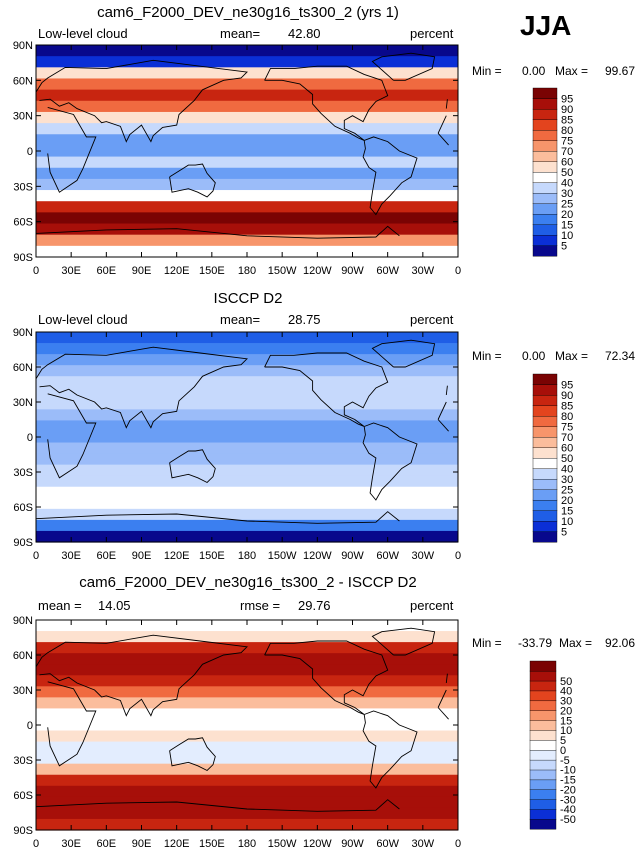  Describe the element at coordinates (247, 360) in the screenshot. I see `zonal-band-70N` at that location.